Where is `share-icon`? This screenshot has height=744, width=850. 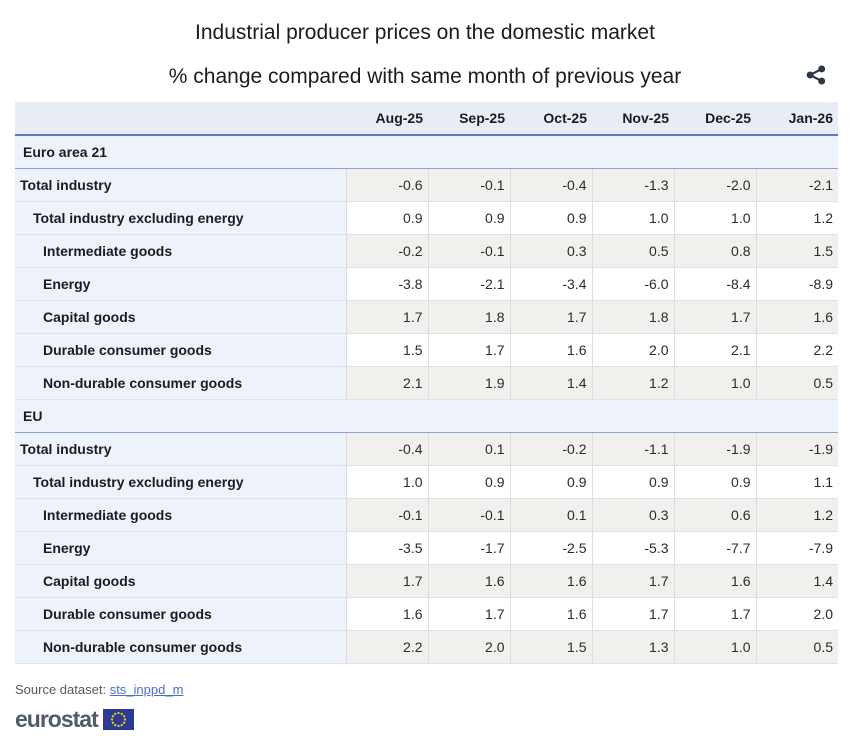 share-icon is located at coordinates (816, 77).